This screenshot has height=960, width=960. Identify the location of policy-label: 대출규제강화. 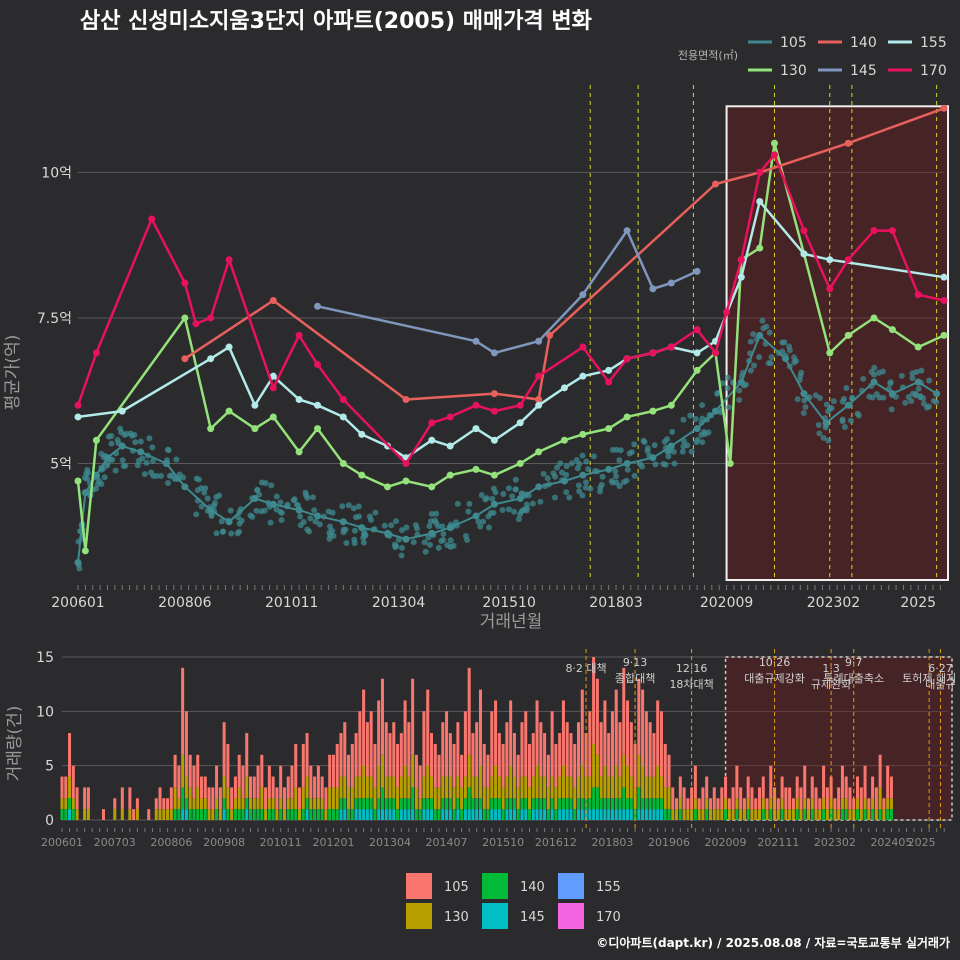
(774, 678).